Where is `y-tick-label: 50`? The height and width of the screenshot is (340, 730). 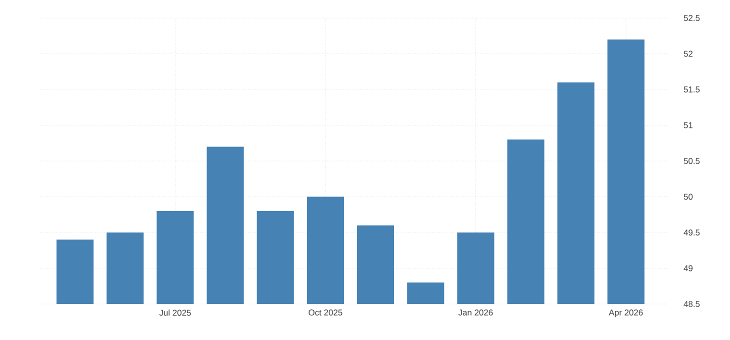
y-tick-label: 50 is located at coordinates (688, 197).